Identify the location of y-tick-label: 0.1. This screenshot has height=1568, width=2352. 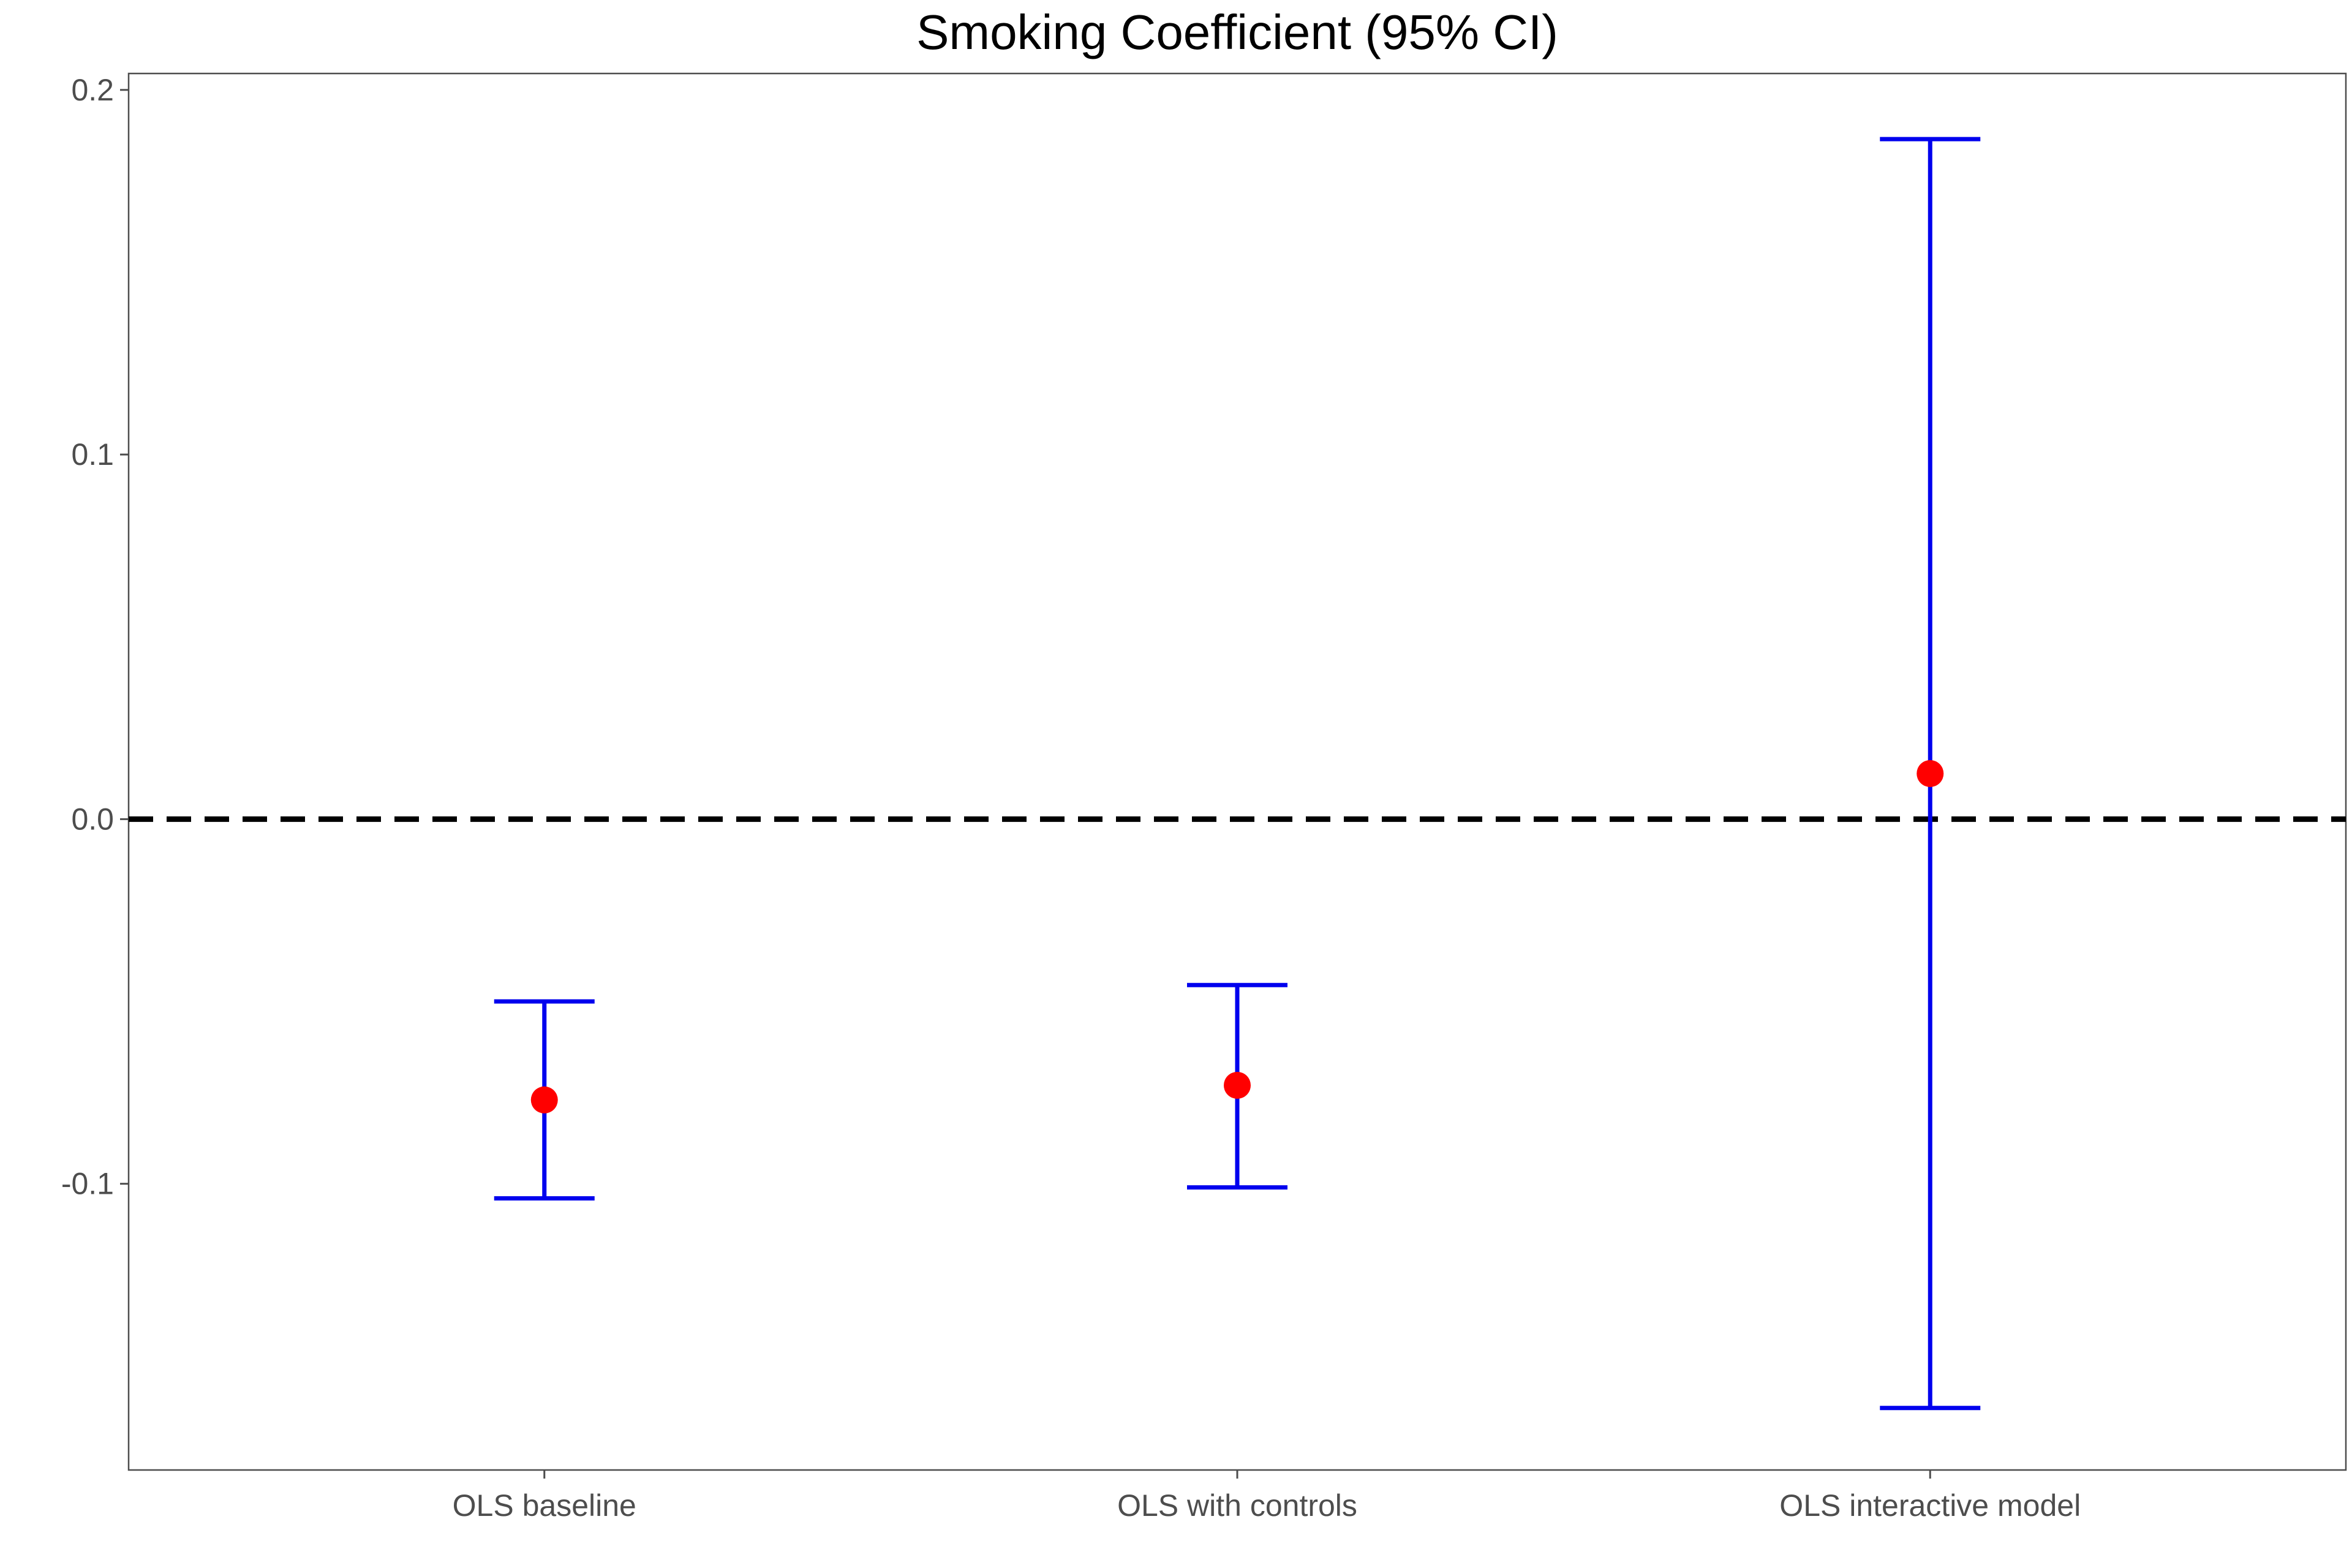
(92, 454).